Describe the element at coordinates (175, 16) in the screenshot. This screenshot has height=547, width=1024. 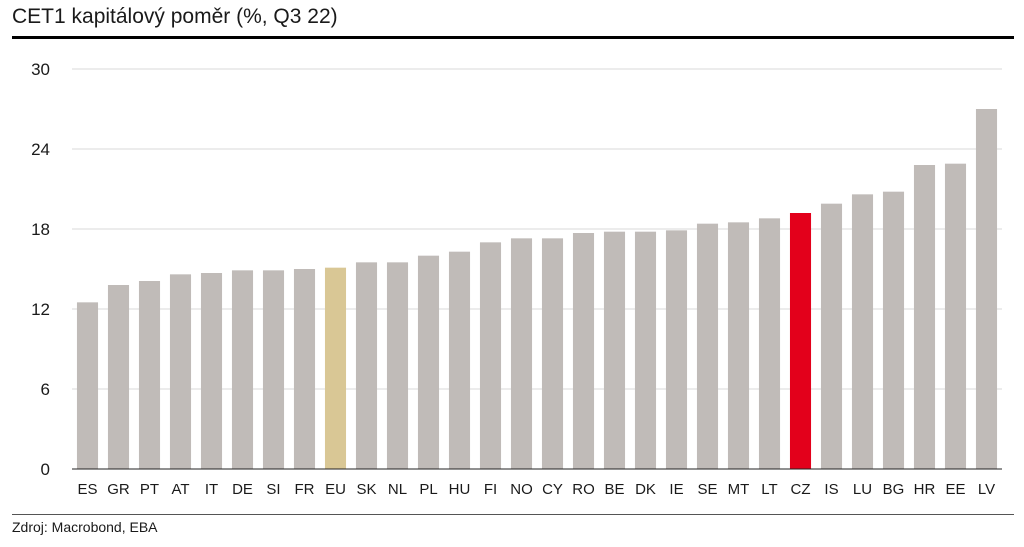
I see `chart-title: CET1 kapitálový poměr (%, Q3 22)` at that location.